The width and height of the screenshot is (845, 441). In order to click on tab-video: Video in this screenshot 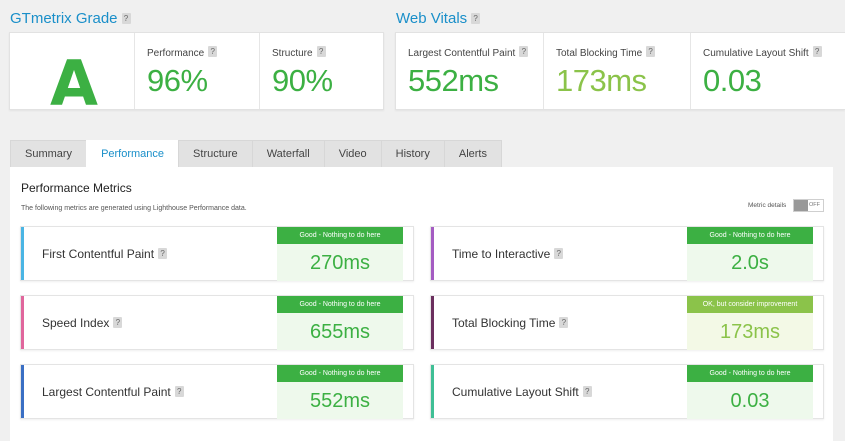, I will do `click(352, 153)`.